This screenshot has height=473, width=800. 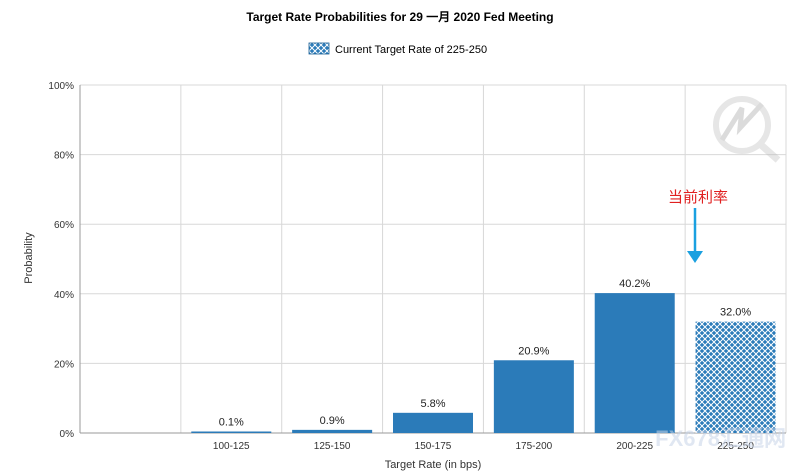 What do you see at coordinates (64, 225) in the screenshot?
I see `y-tick-label: 60%` at bounding box center [64, 225].